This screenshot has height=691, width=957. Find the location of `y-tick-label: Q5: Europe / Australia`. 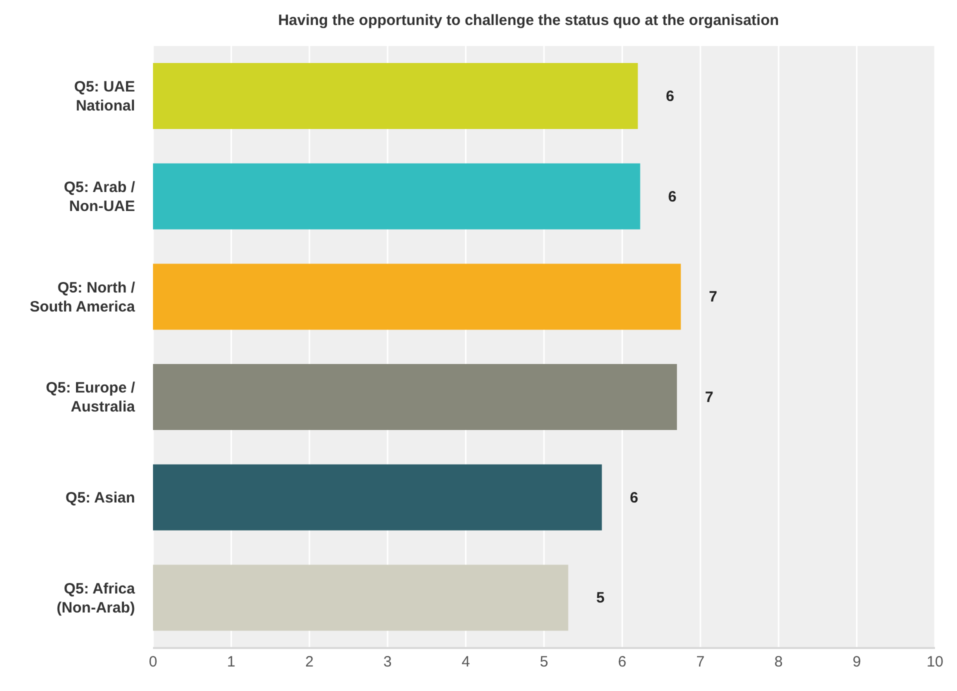

y-tick-label: Q5: Europe / Australia is located at coordinates (91, 398).